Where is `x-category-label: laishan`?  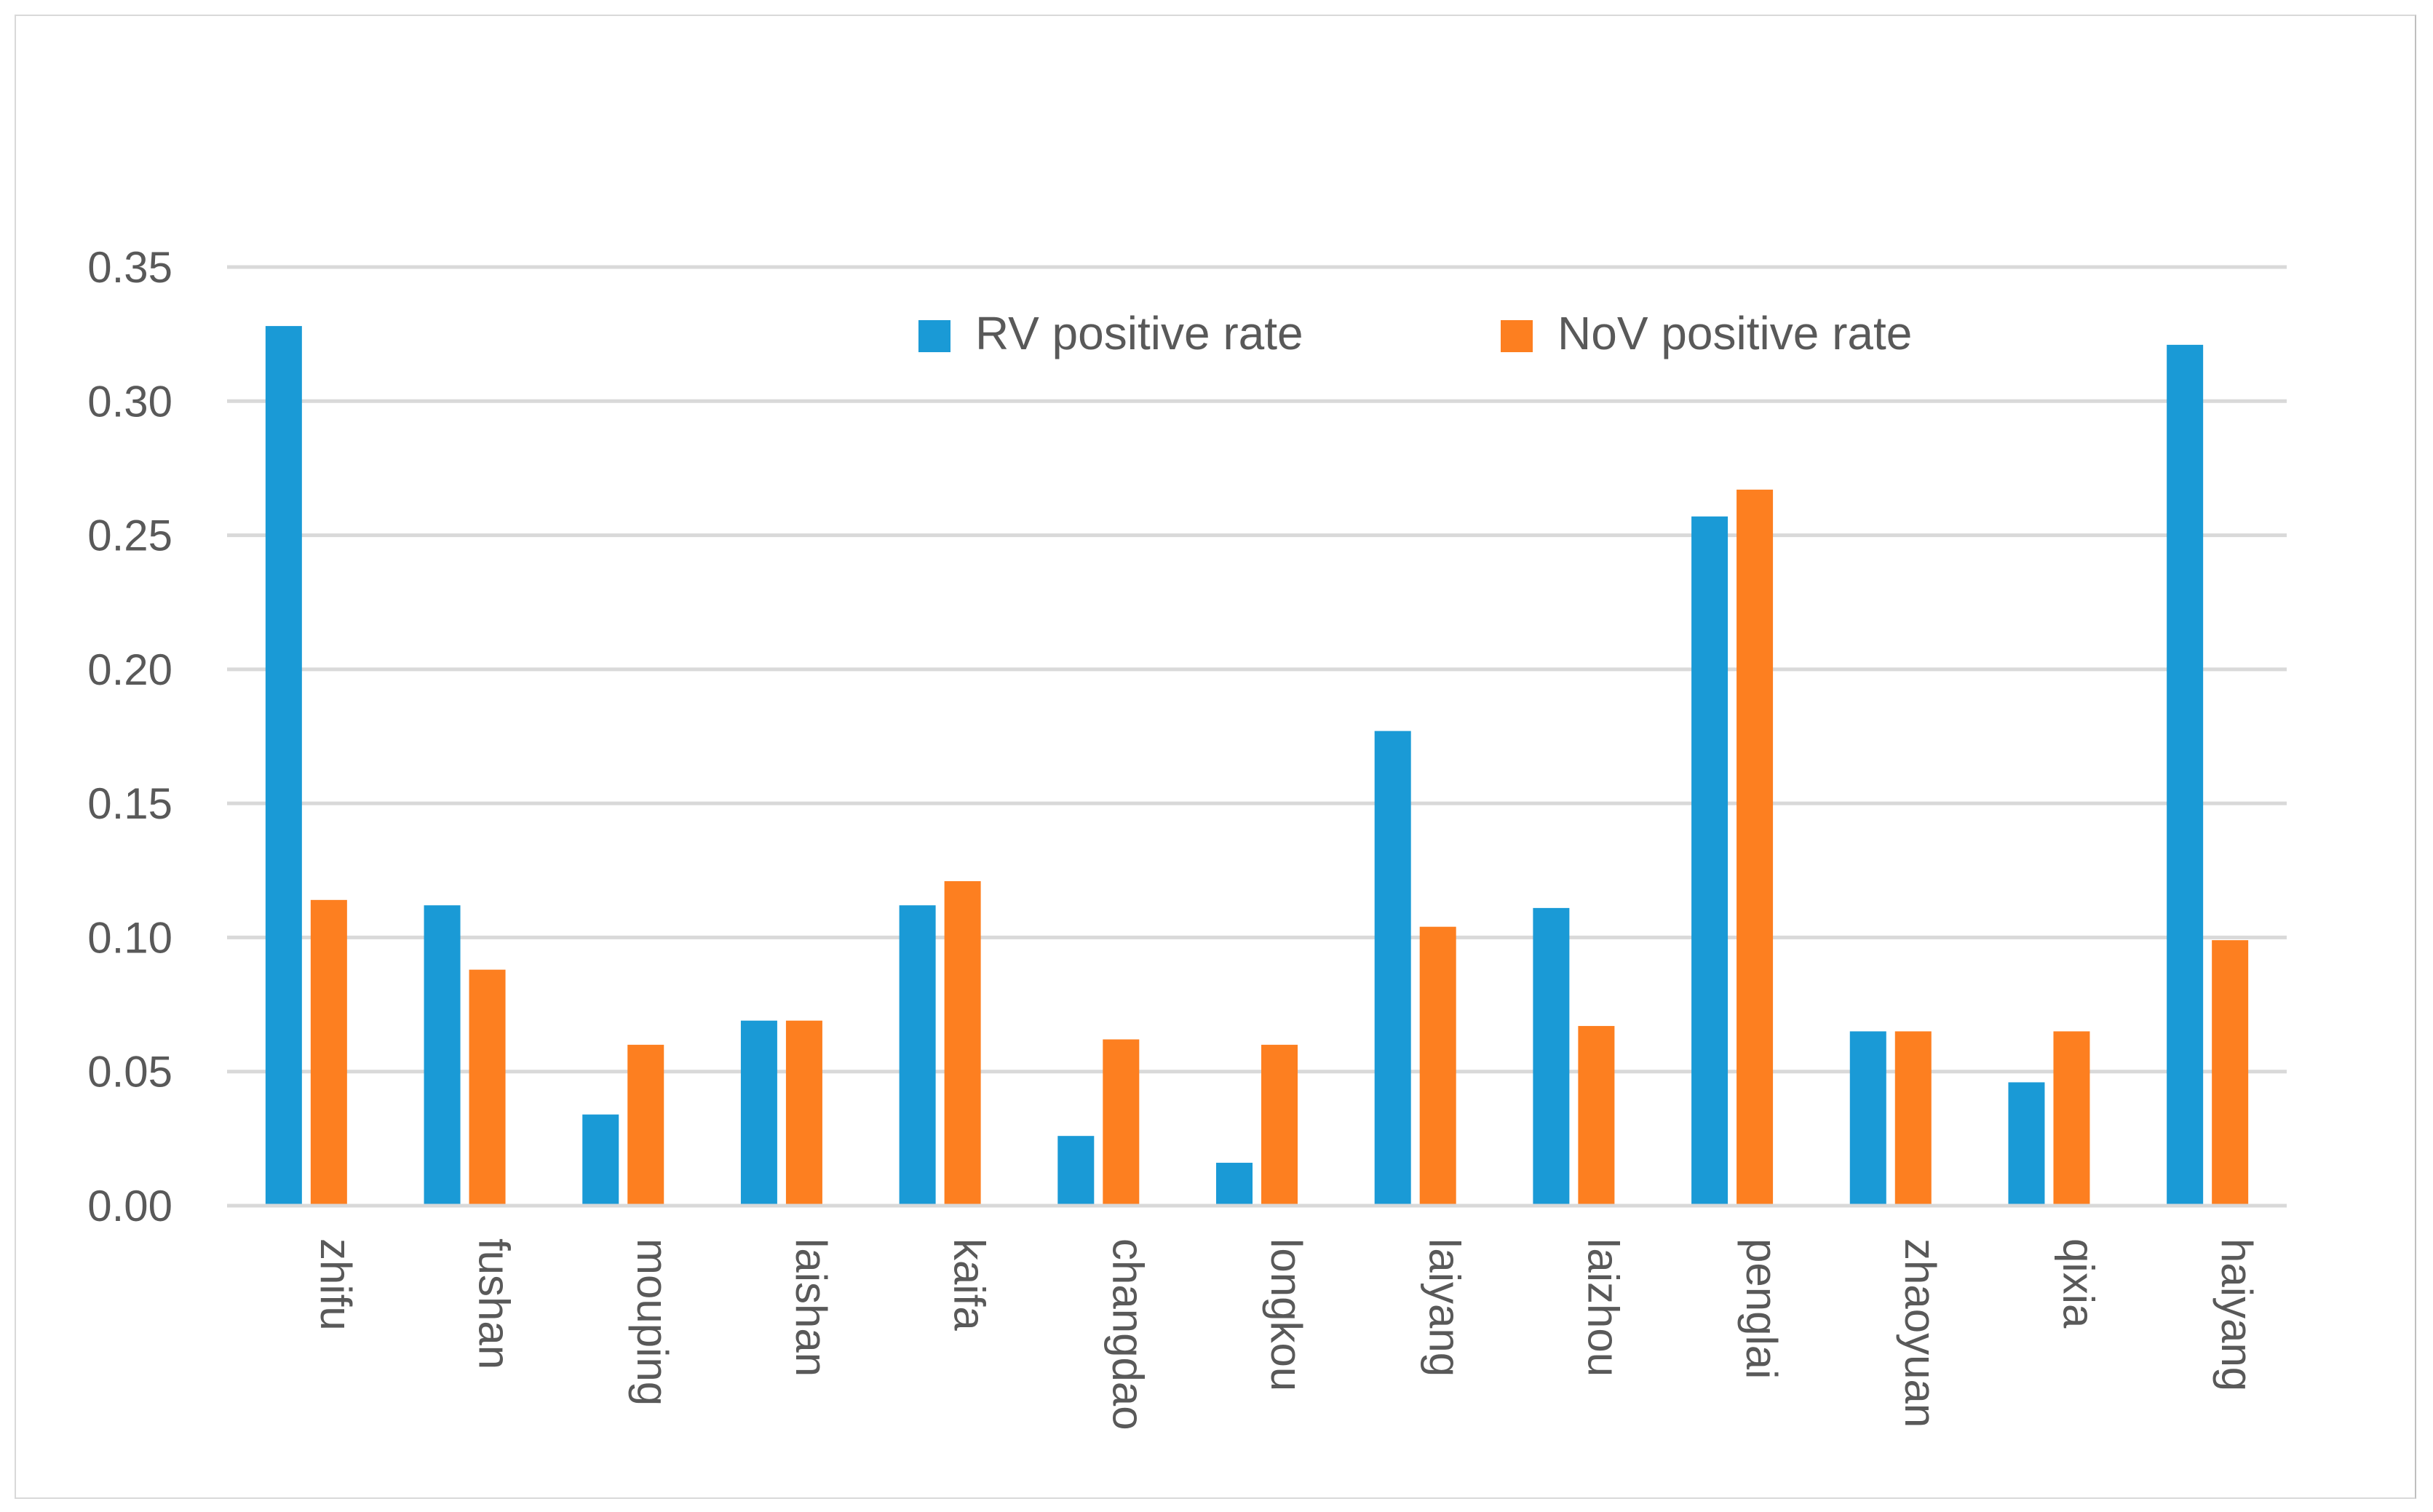 x-category-label: laishan is located at coordinates (812, 1307).